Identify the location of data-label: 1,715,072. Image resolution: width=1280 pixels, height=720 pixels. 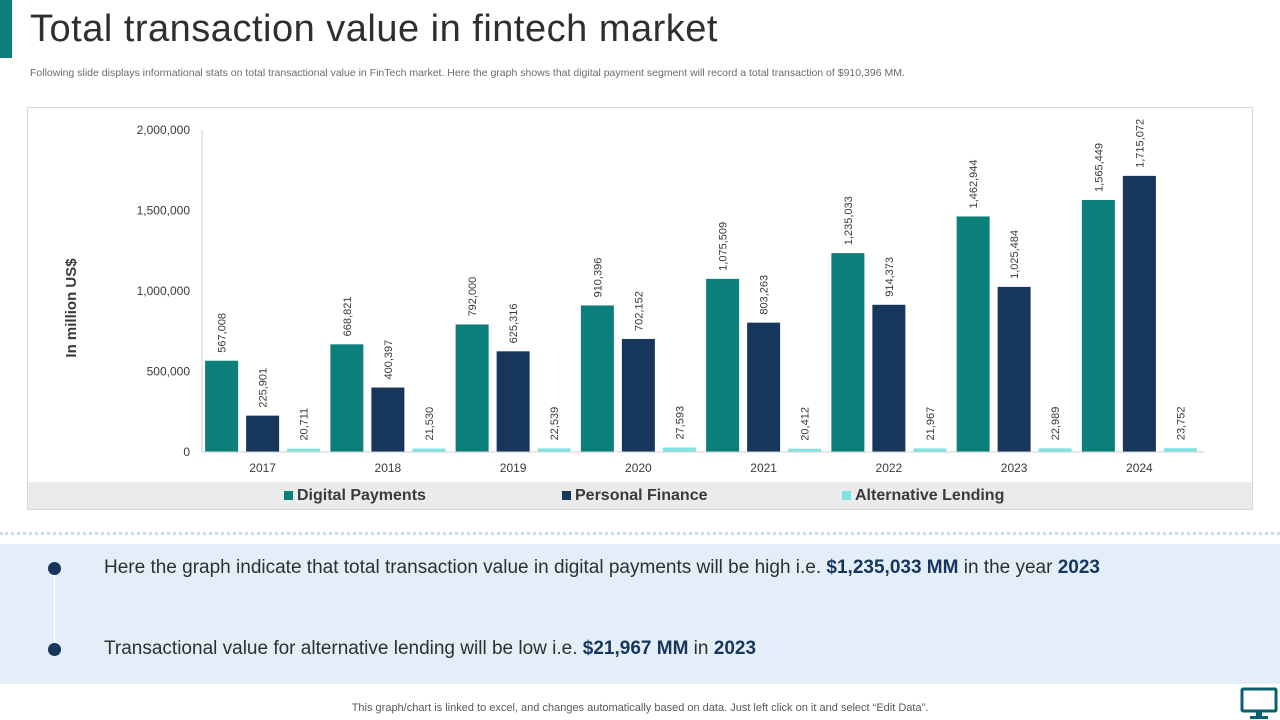
(1140, 143).